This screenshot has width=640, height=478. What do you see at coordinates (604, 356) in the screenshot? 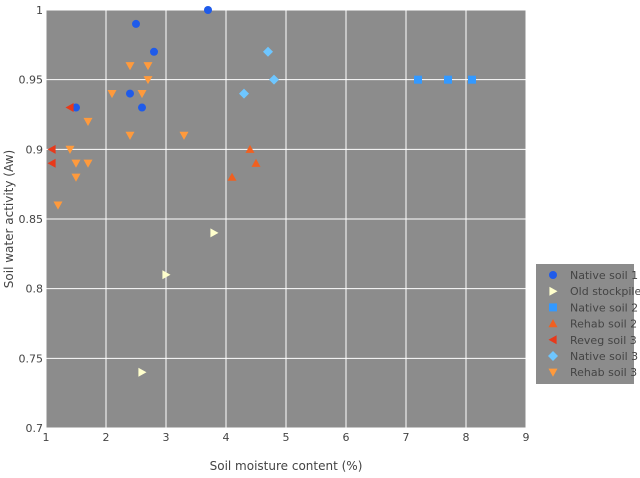
I see `legend-label: Native soil 3` at bounding box center [604, 356].